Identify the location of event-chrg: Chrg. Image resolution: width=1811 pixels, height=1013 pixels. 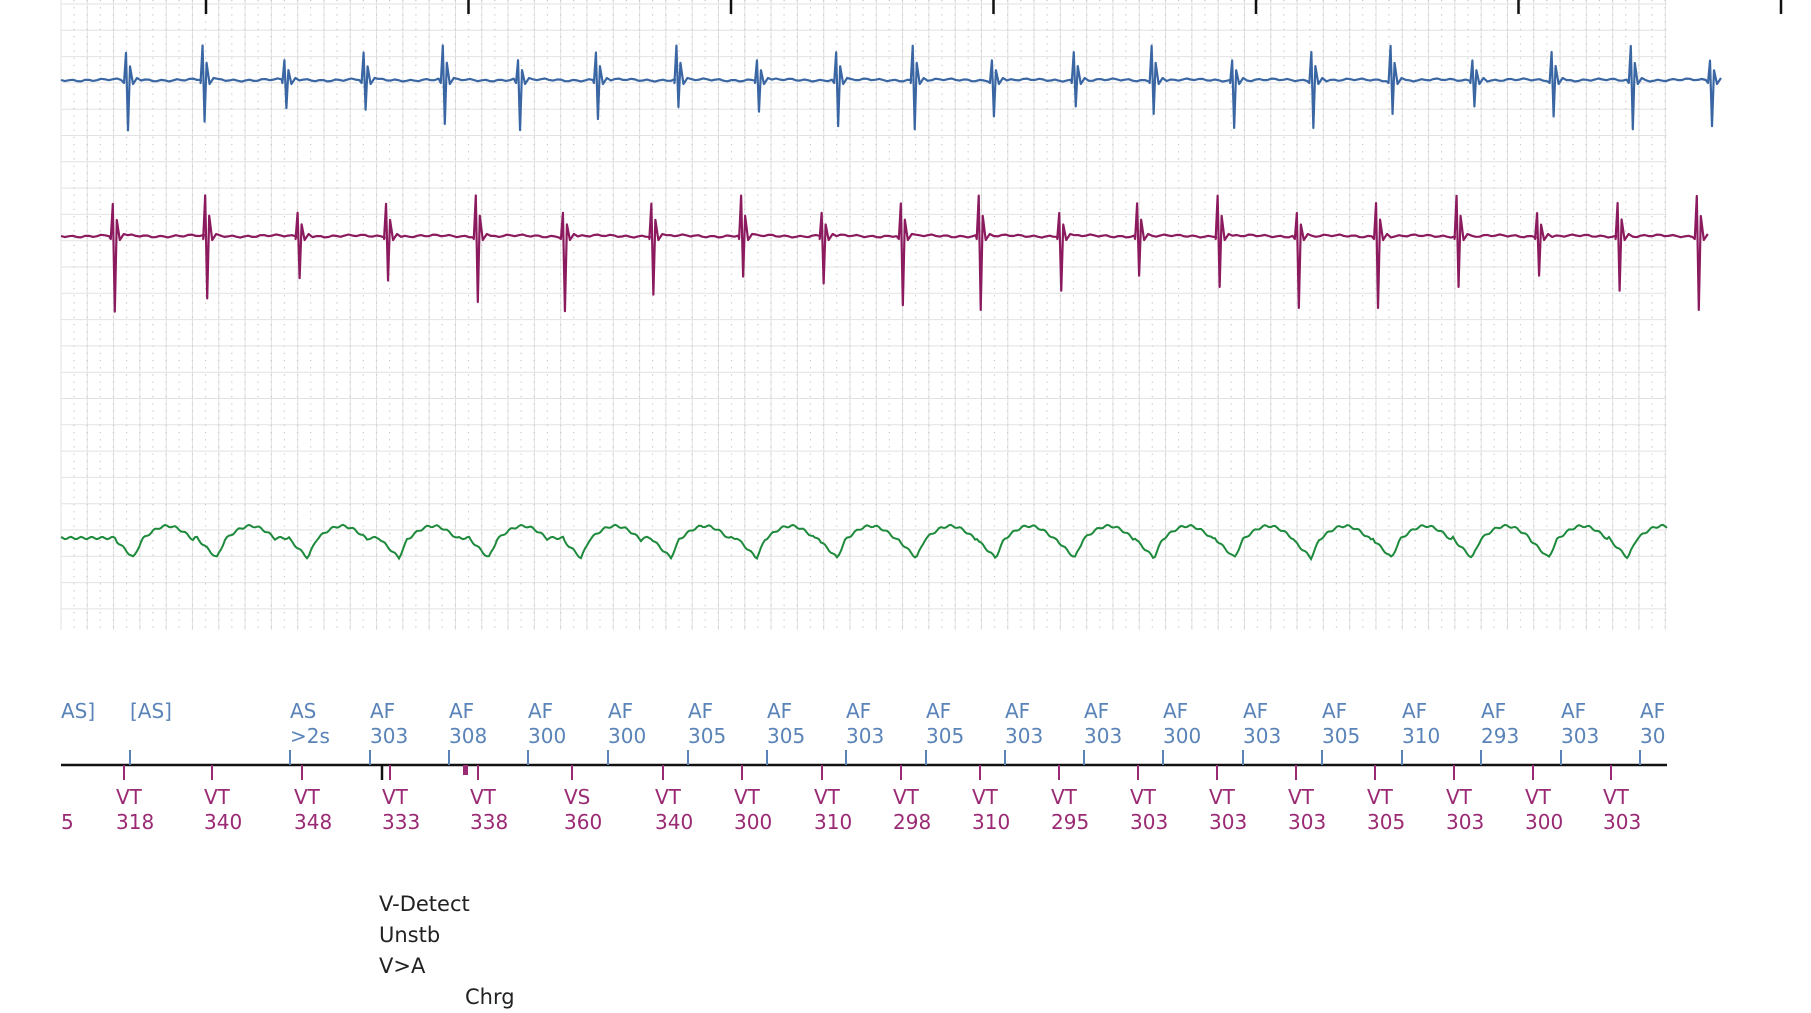
(490, 997).